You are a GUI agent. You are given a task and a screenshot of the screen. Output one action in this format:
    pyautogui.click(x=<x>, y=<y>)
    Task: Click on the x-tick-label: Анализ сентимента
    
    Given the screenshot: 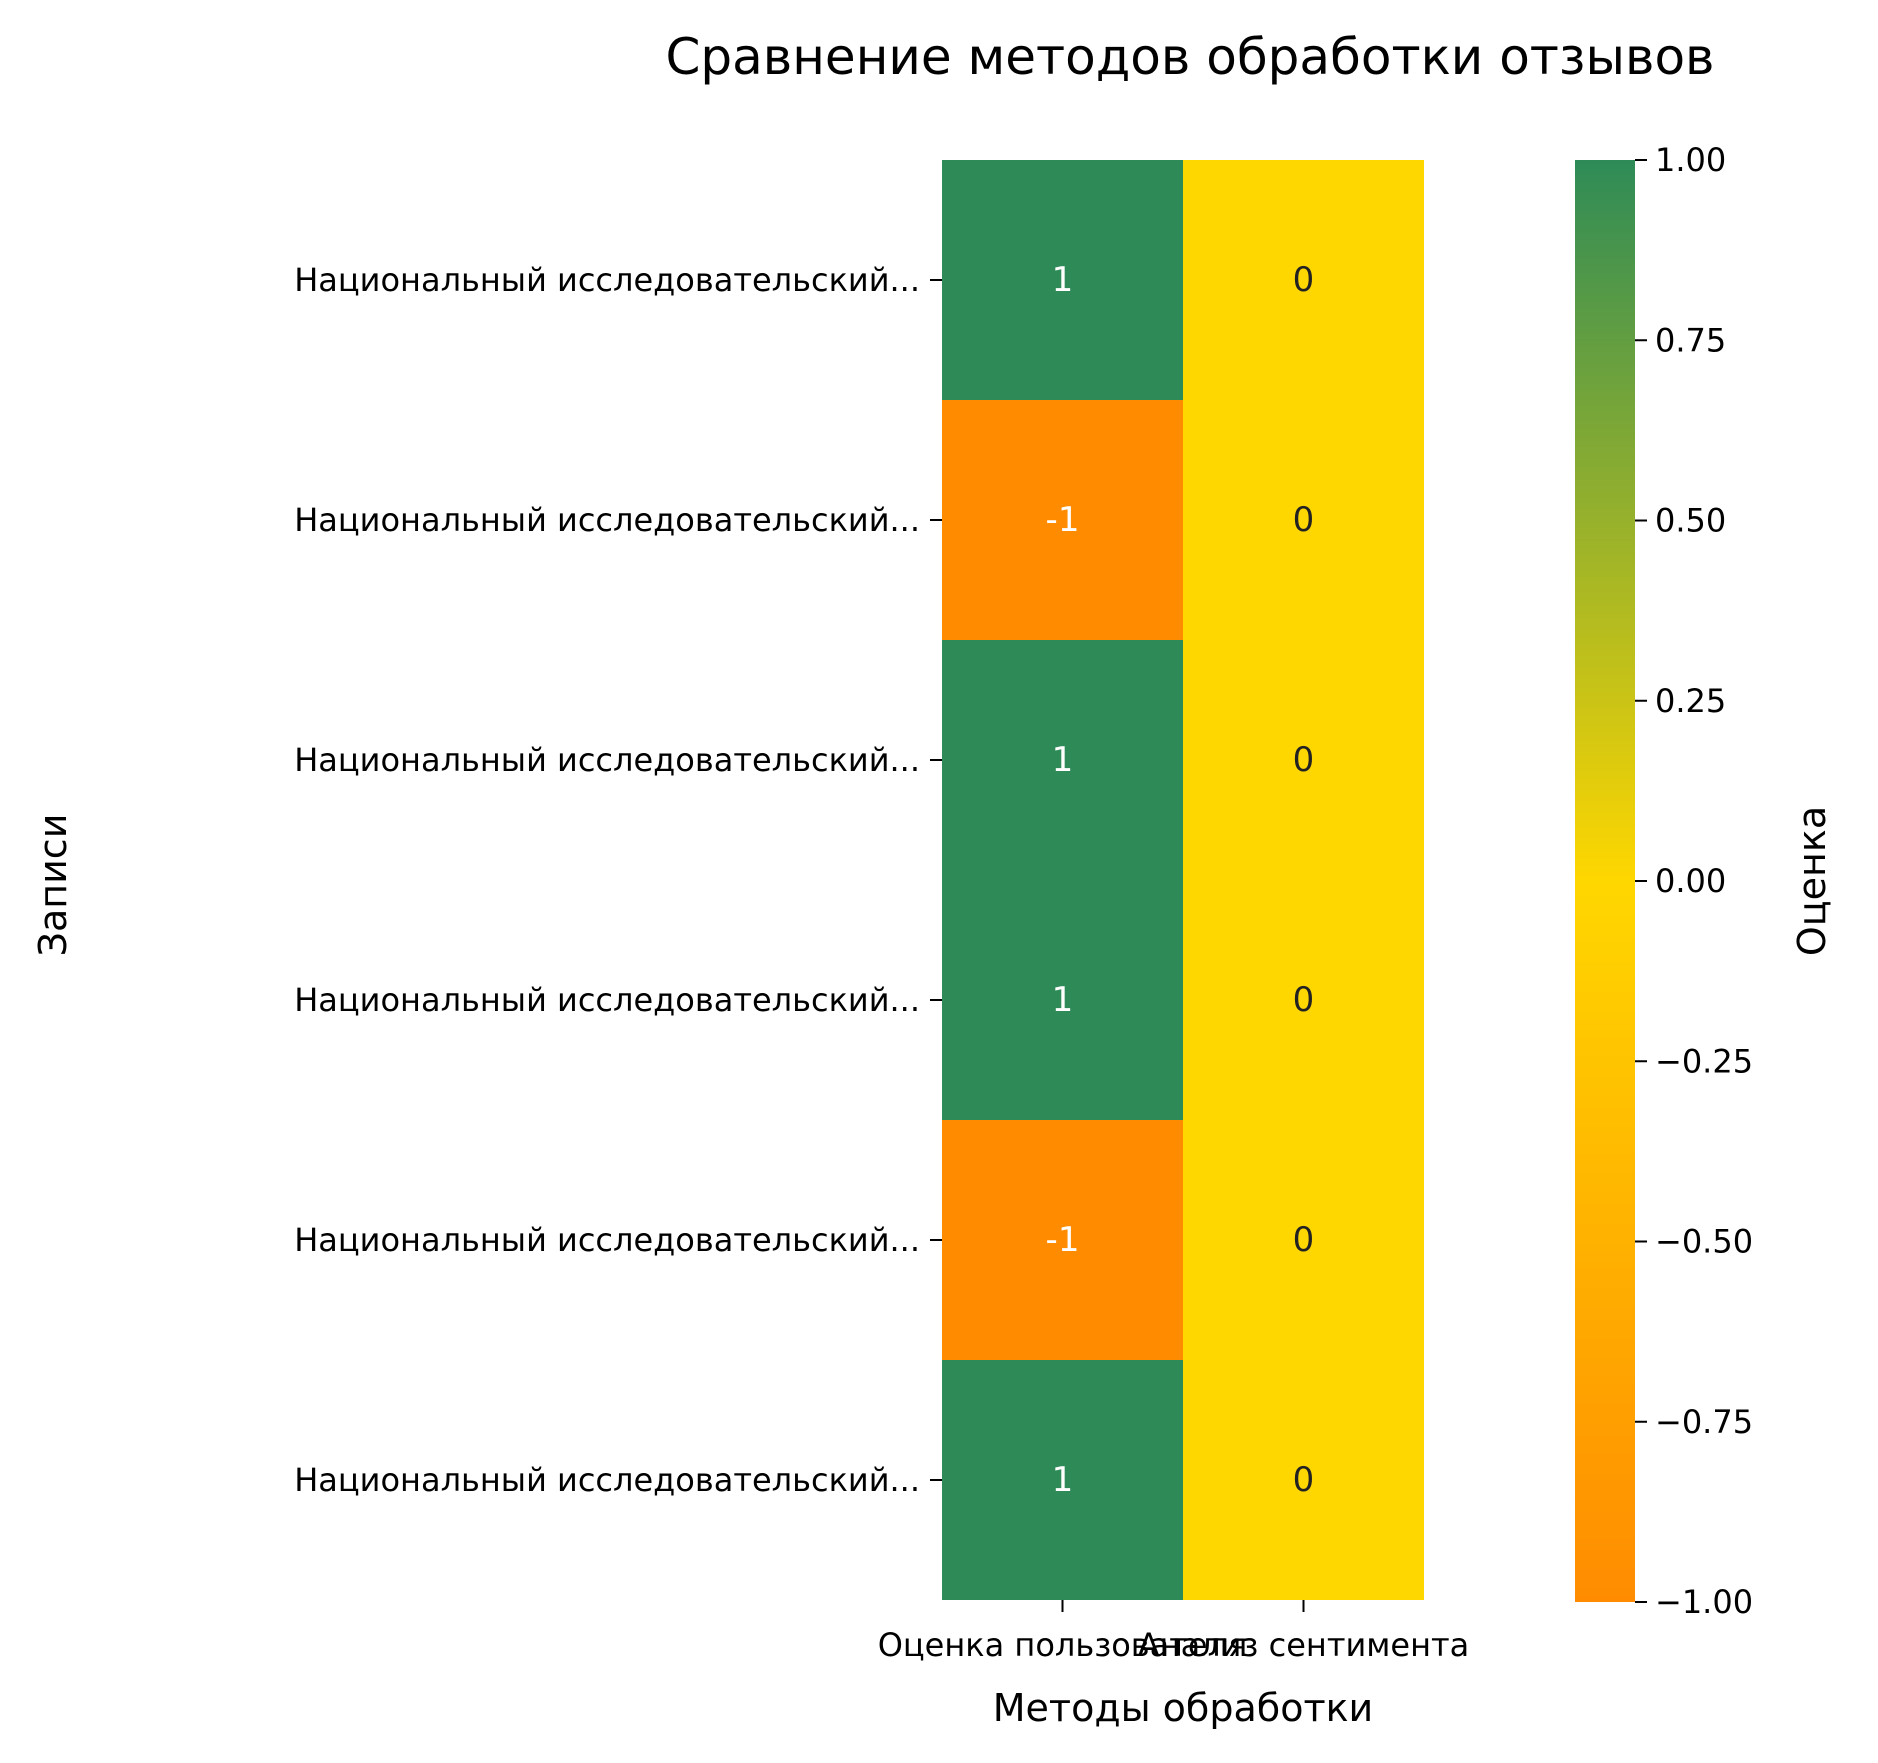 What is the action you would take?
    pyautogui.click(x=1304, y=1645)
    